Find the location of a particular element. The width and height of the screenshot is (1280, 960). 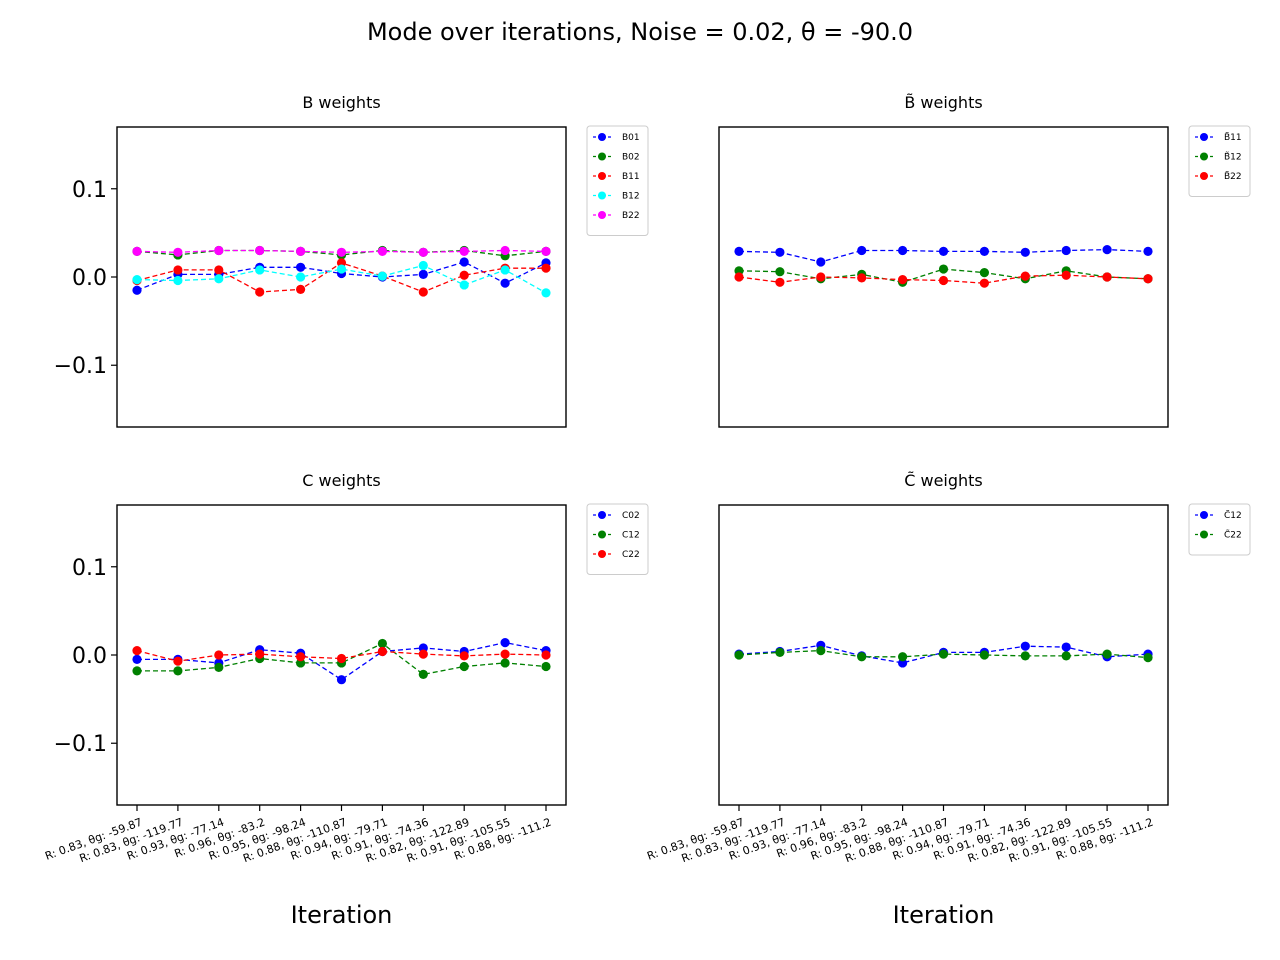

x-axis-label: Iteration is located at coordinates (944, 915).